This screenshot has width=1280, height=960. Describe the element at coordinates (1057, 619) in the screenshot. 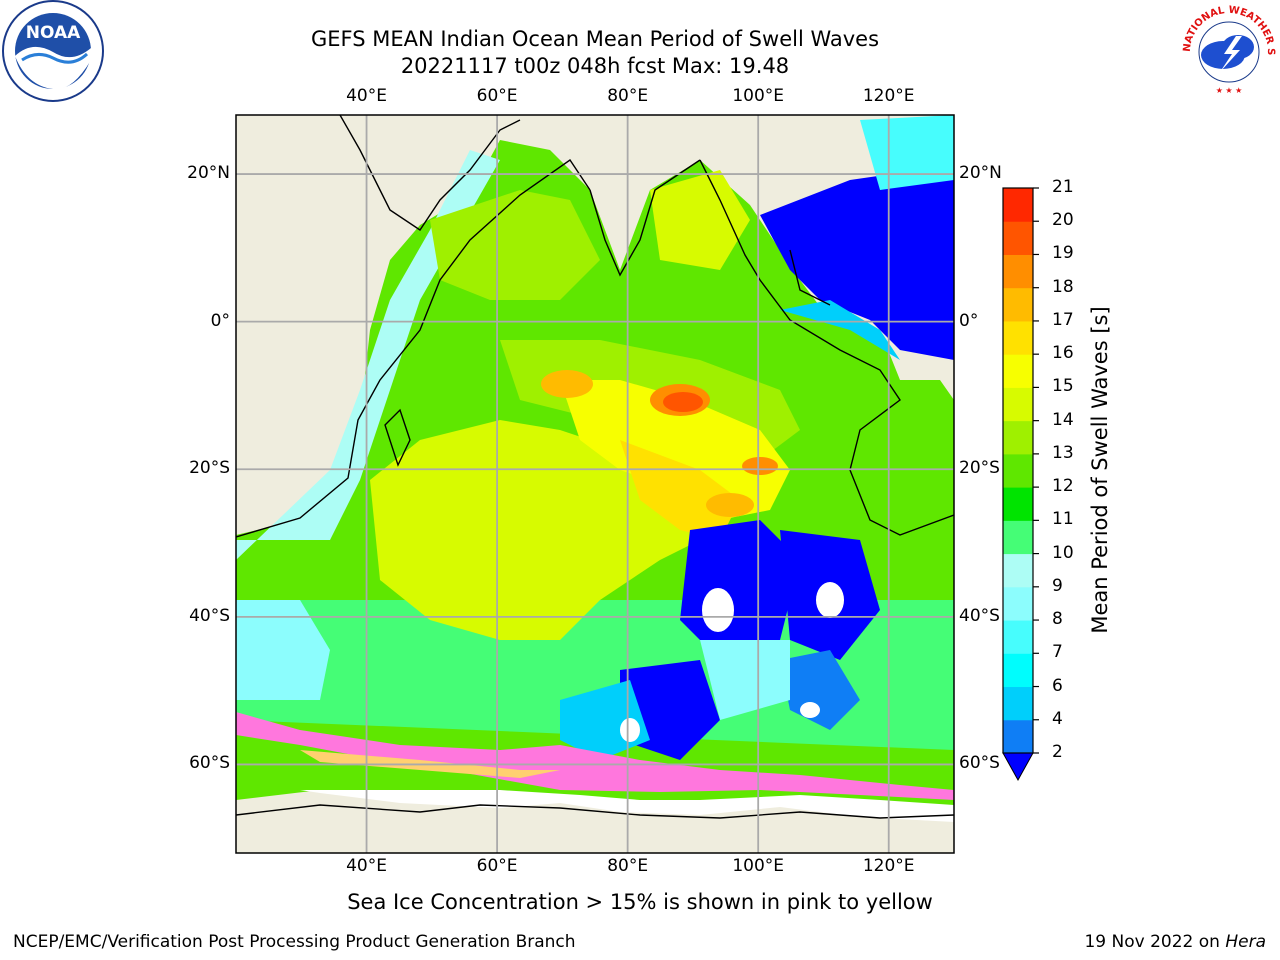

I see `colorbar-tick-label: 8` at that location.